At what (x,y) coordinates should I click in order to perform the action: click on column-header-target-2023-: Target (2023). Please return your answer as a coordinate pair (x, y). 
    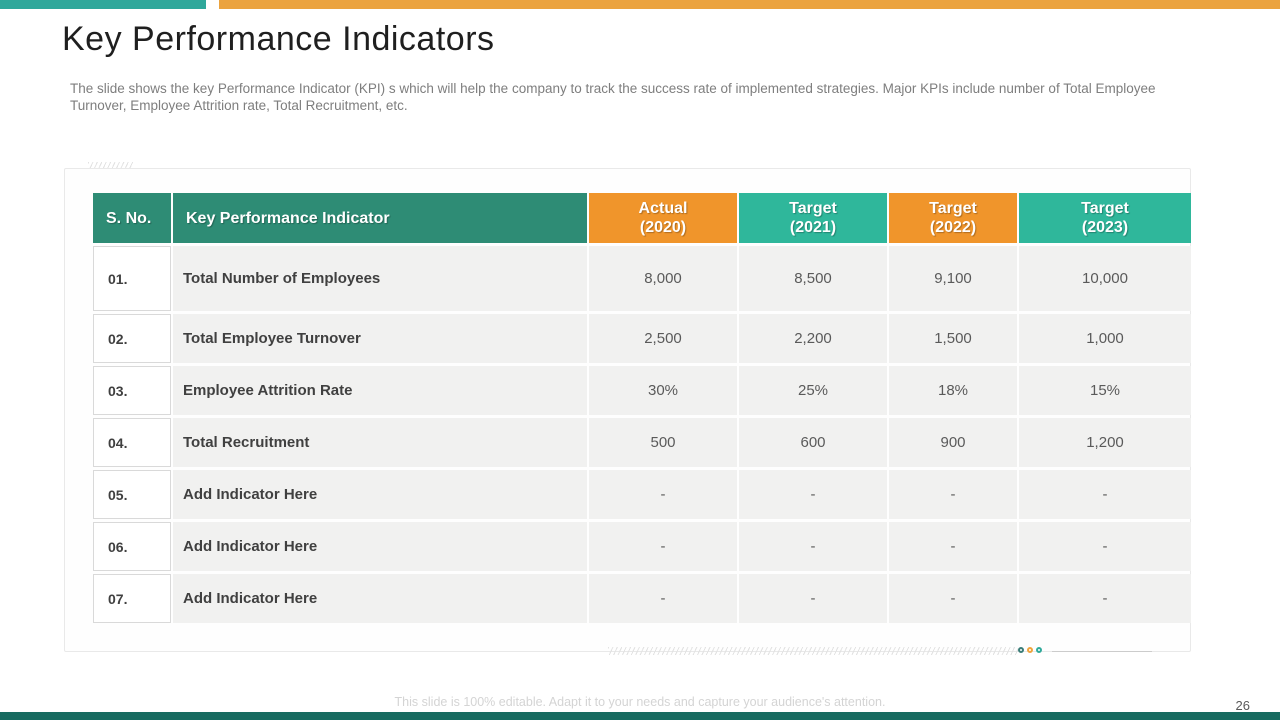
    Looking at the image, I should click on (1105, 218).